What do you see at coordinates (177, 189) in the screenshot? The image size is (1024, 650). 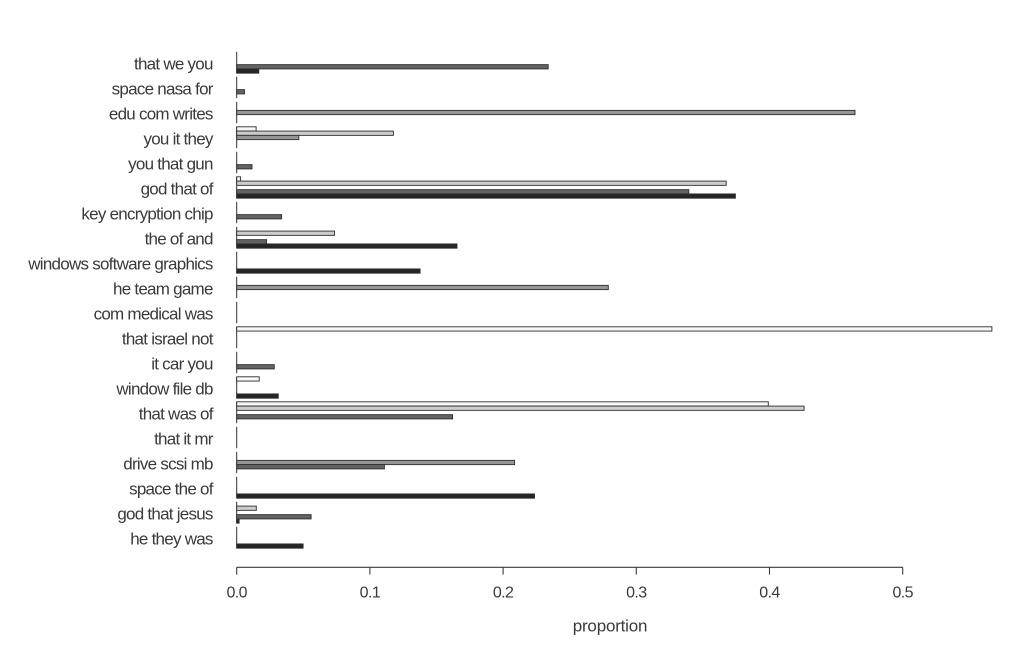 I see `svg-text: god that of` at bounding box center [177, 189].